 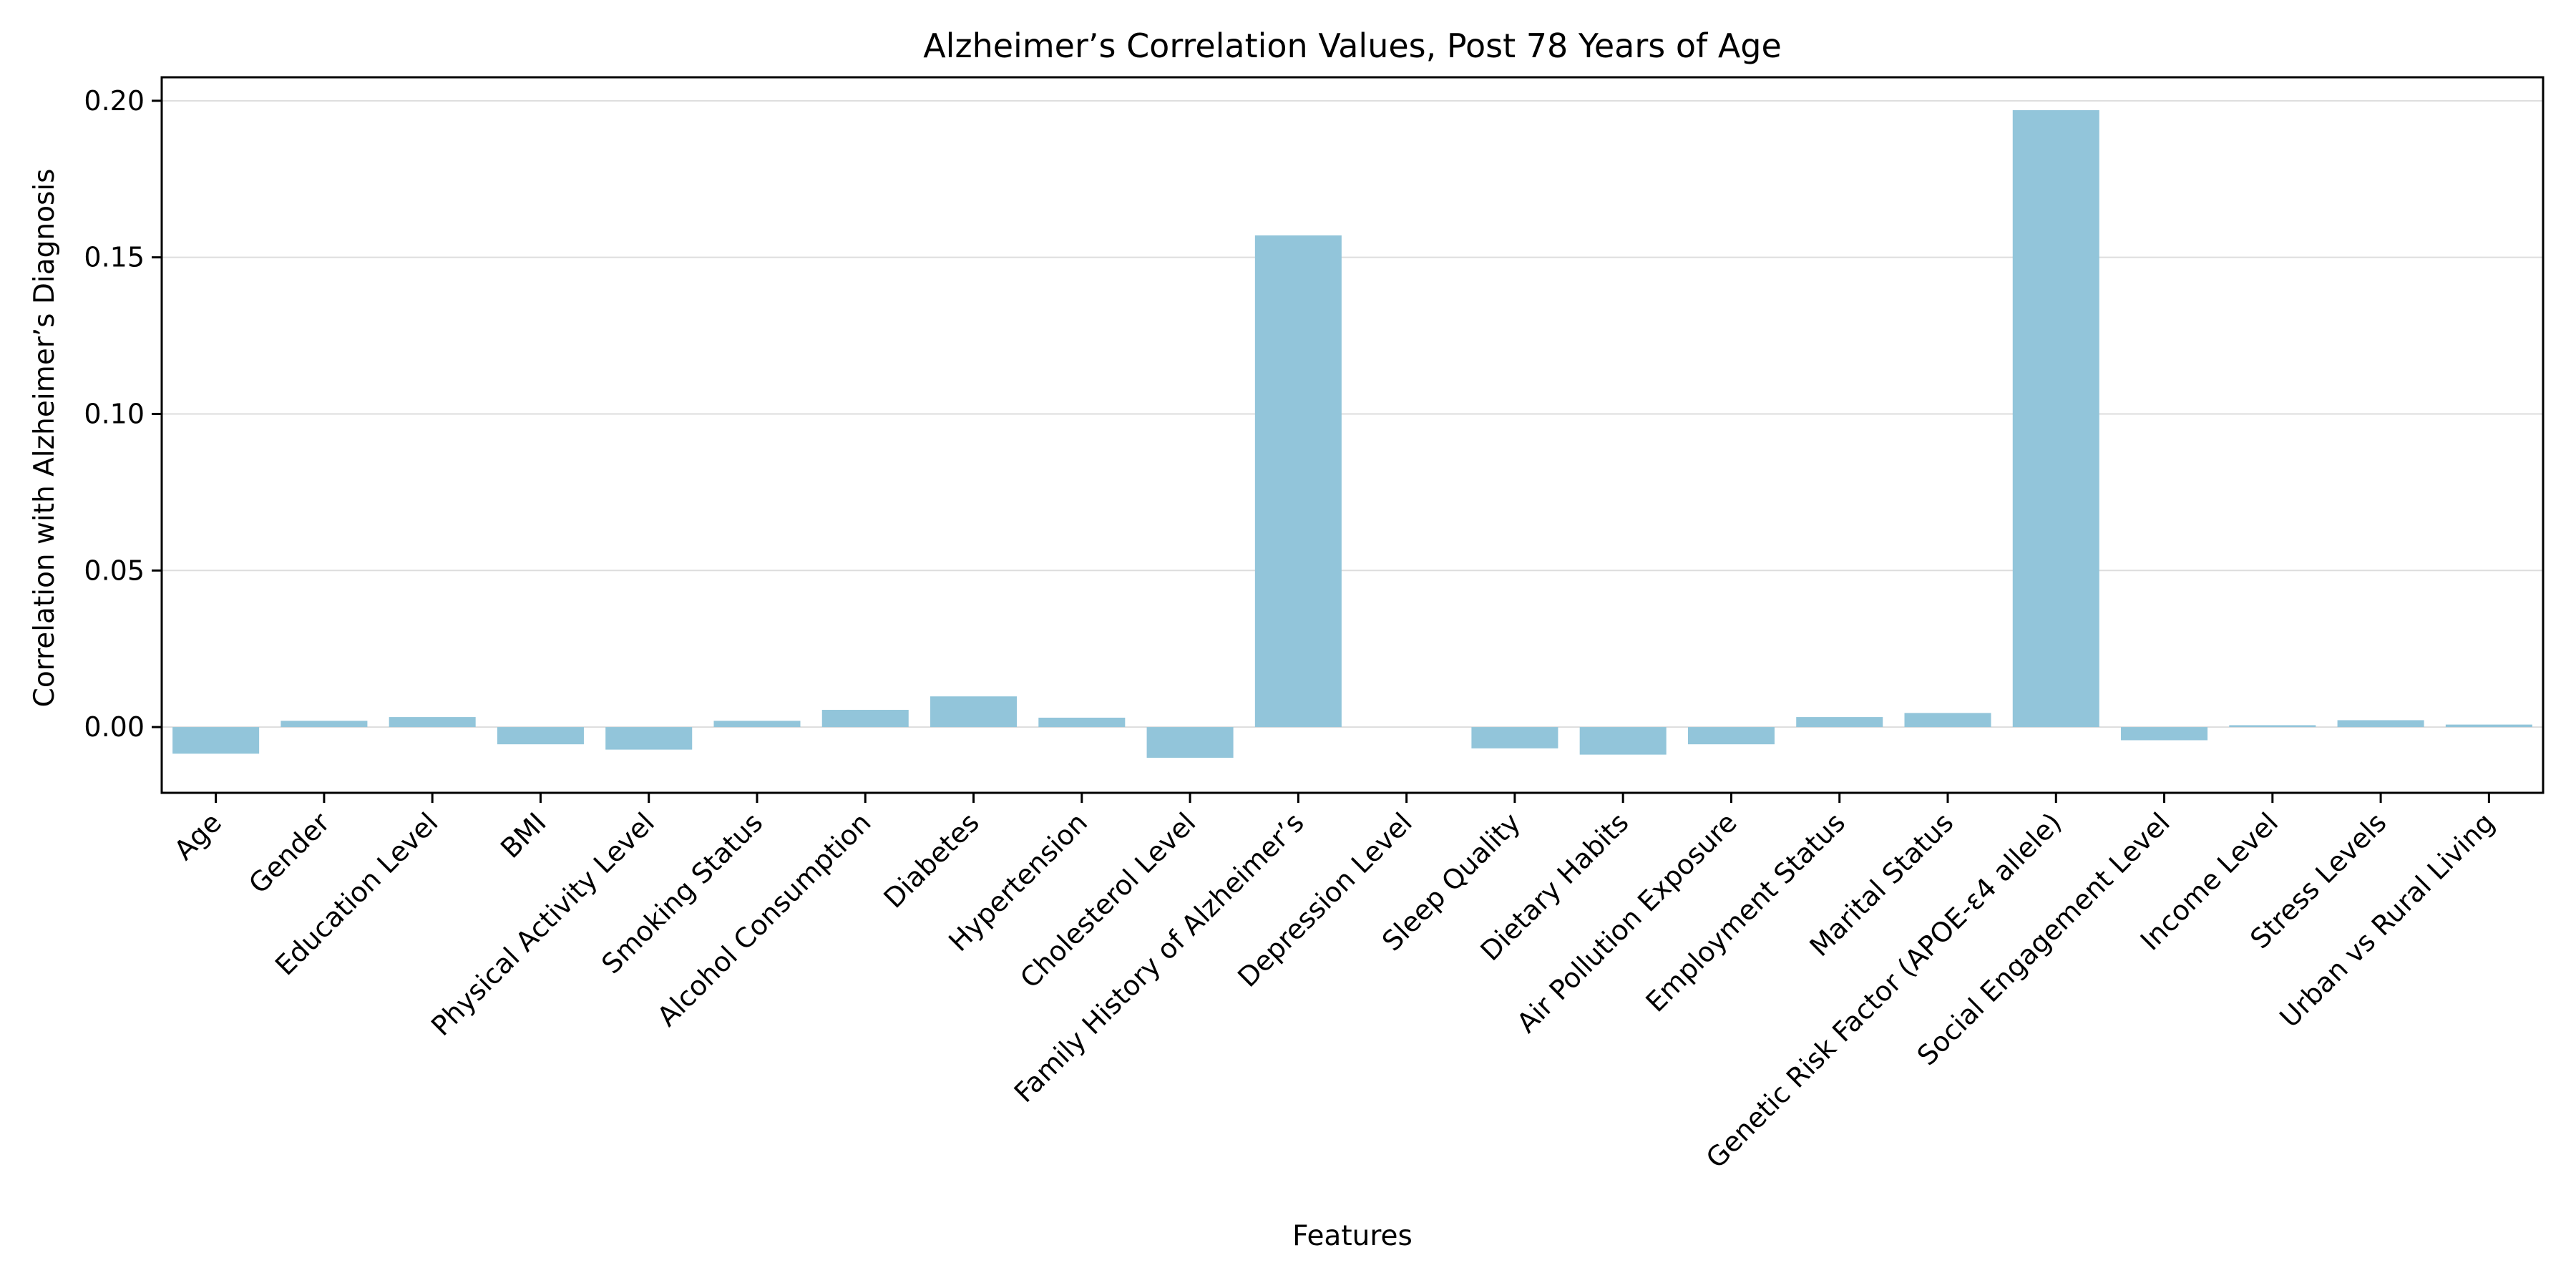 I want to click on y-axis-label: Correlation with Alzheimer’s Diagnosis, so click(x=45, y=438).